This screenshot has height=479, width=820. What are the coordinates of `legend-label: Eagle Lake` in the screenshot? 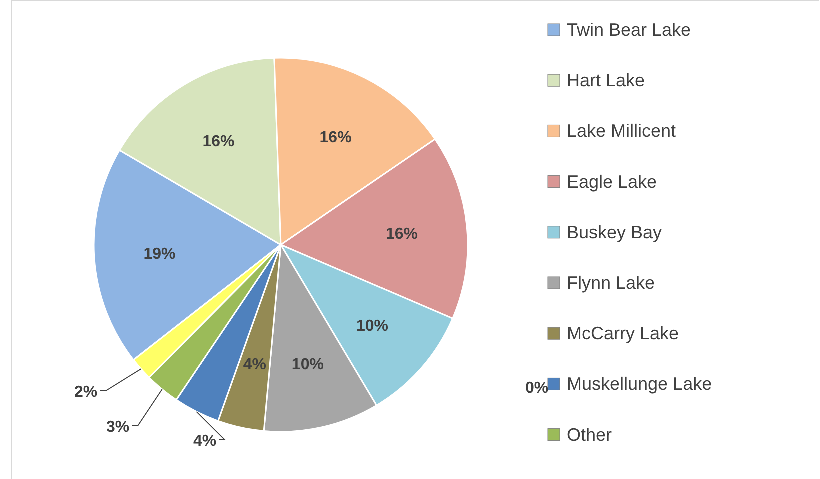 It's located at (612, 182).